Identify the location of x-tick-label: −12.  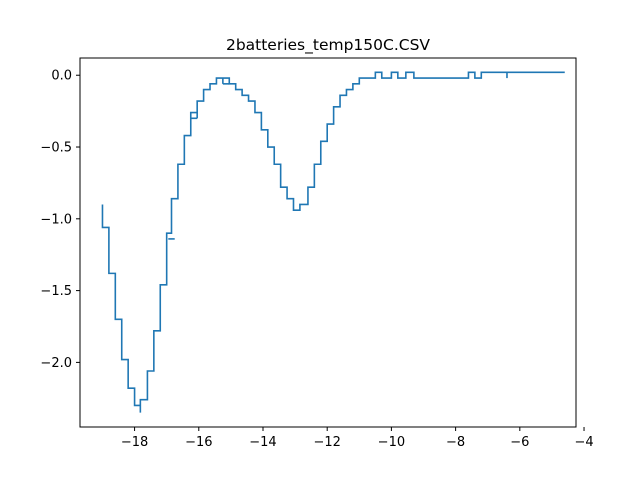
(326, 442).